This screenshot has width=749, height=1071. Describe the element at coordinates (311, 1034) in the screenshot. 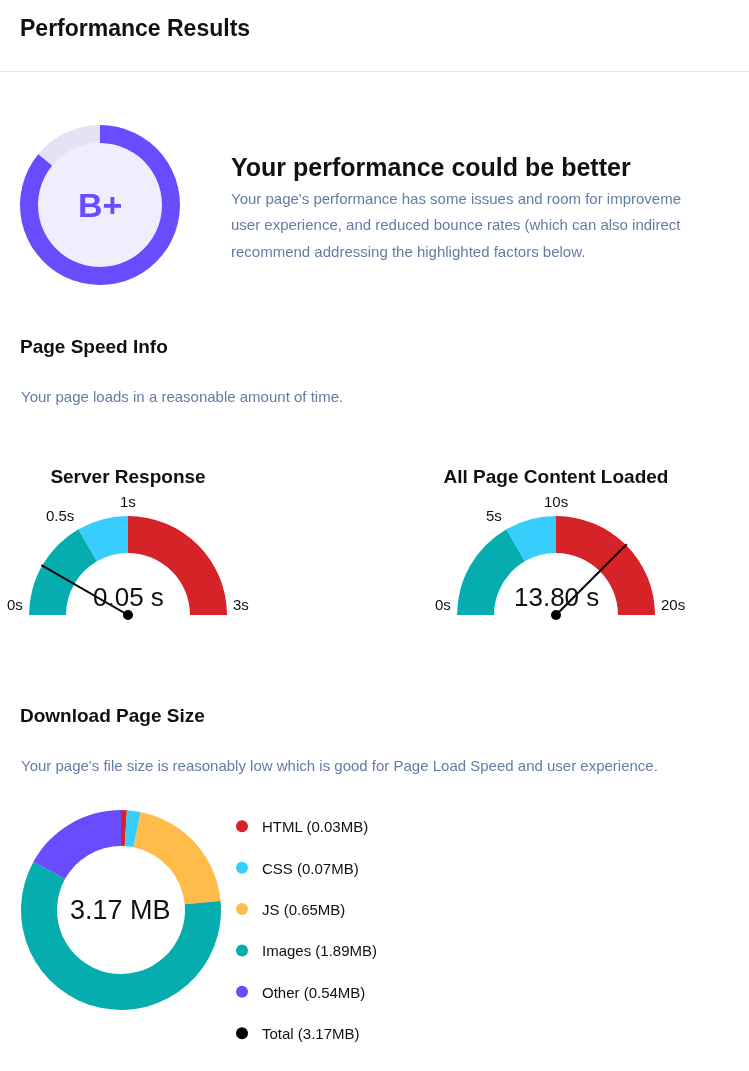

I see `legend-label: Total (3.17MB)` at that location.